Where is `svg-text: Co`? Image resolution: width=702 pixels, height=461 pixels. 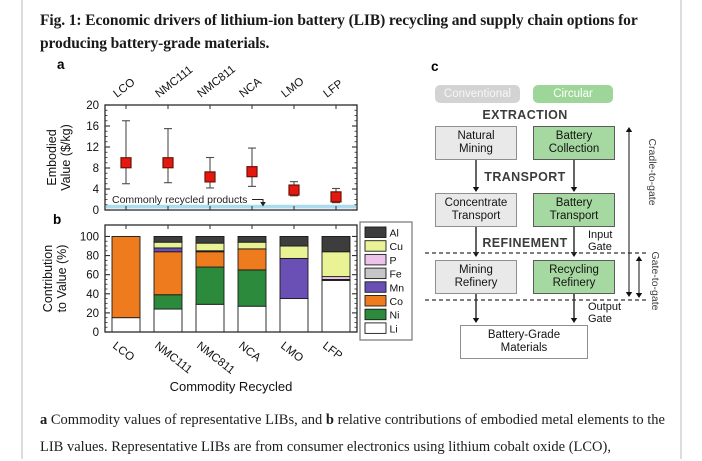
svg-text: Co is located at coordinates (397, 302).